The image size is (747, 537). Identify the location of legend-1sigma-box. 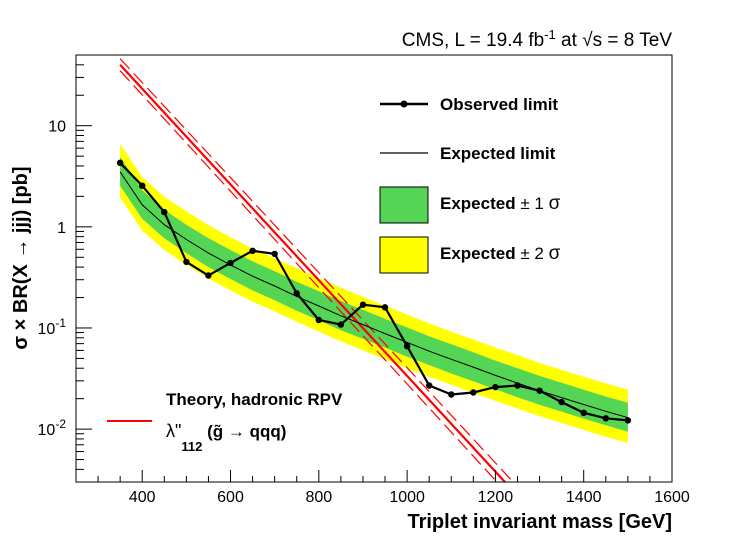
(404, 205).